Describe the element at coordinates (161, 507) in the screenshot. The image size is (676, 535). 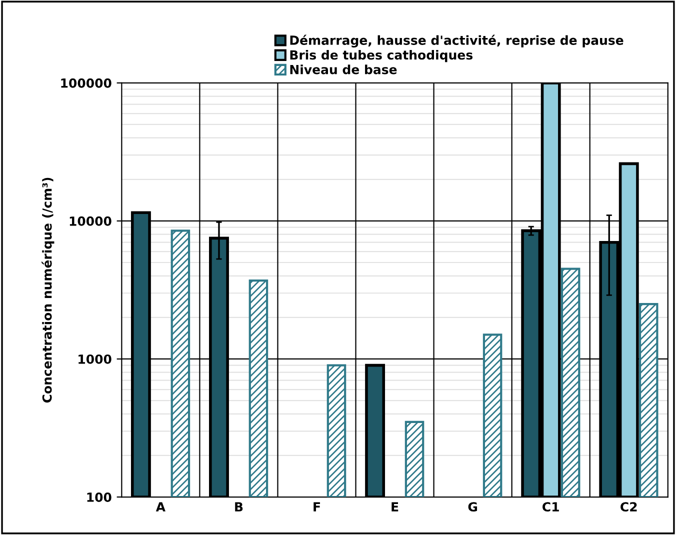
I see `x-tick-label: A` at that location.